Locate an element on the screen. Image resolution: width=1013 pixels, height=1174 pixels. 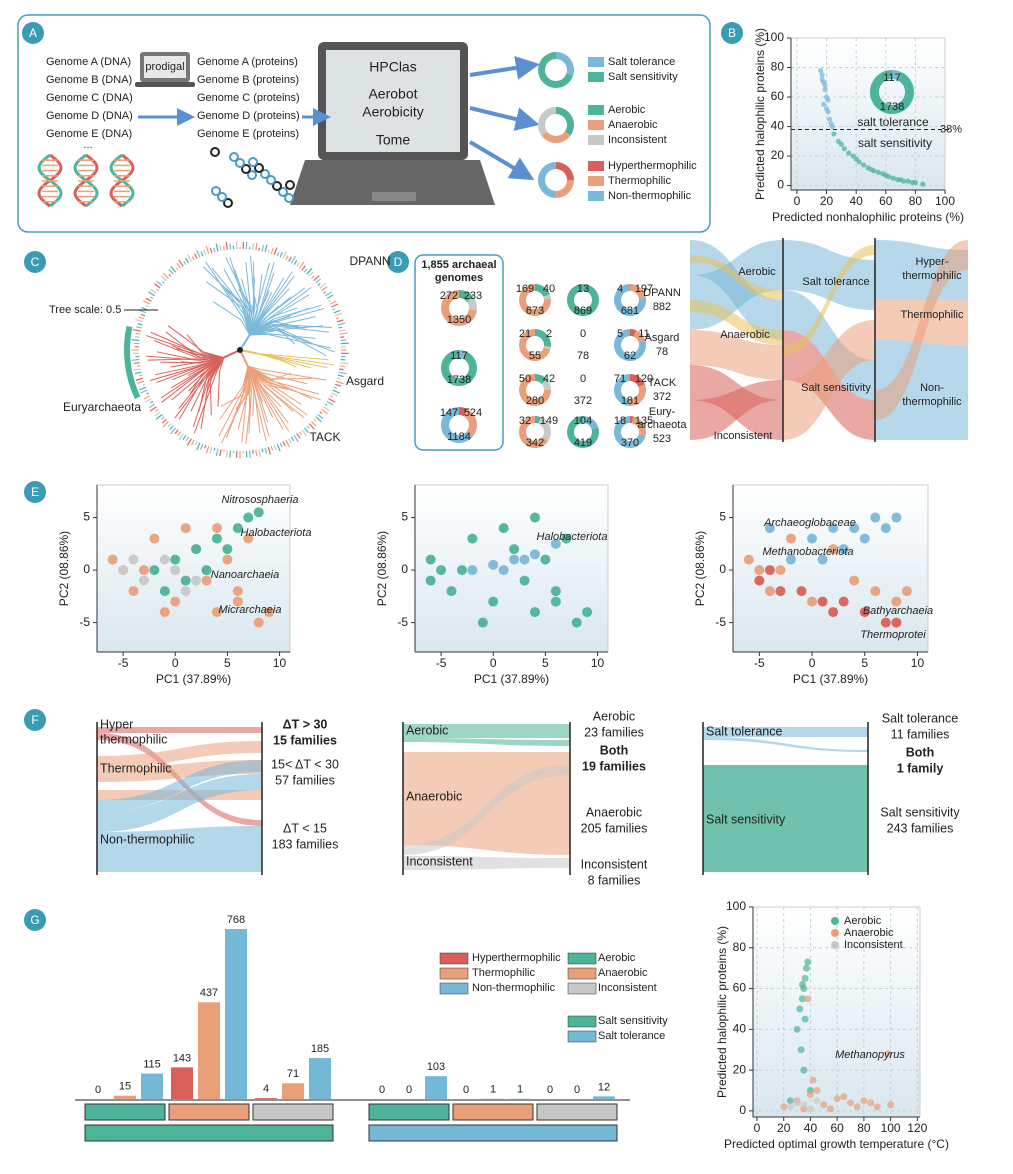
node-label: 243 families is located at coordinates (920, 828).